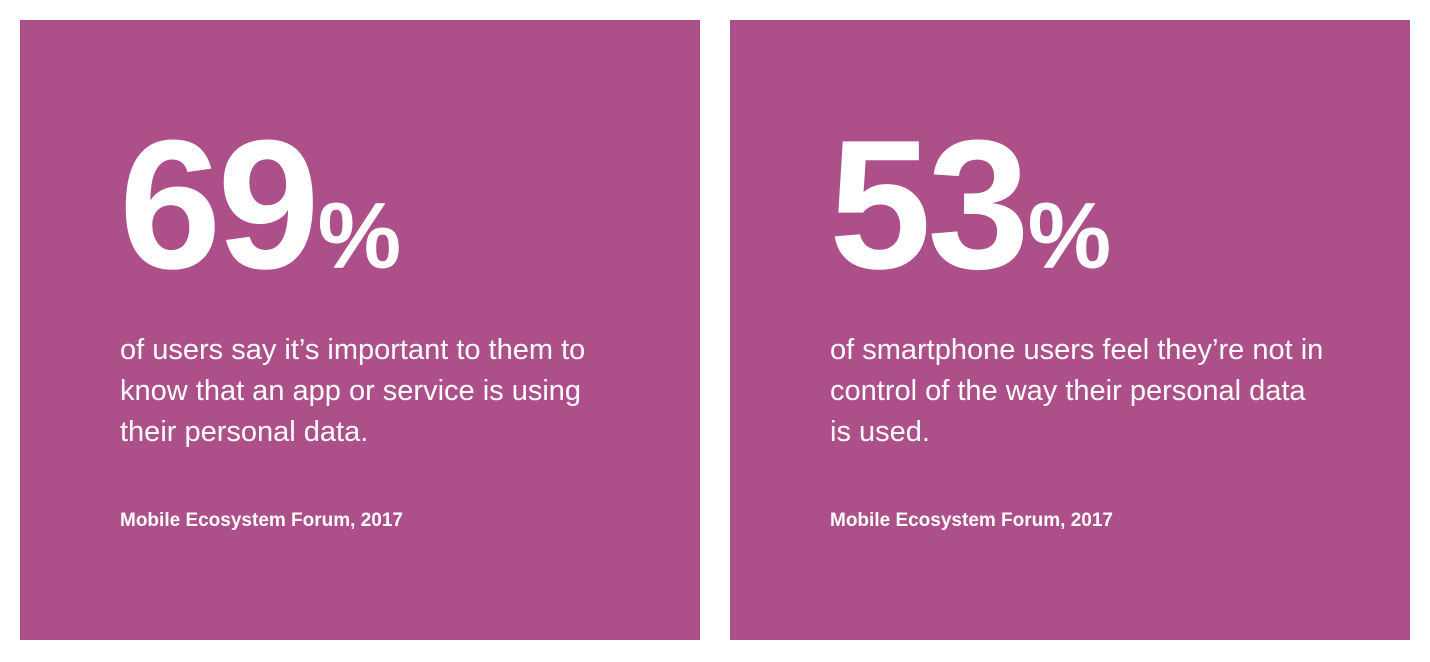 The image size is (1430, 662). Describe the element at coordinates (219, 204) in the screenshot. I see `stat-number: 69` at that location.